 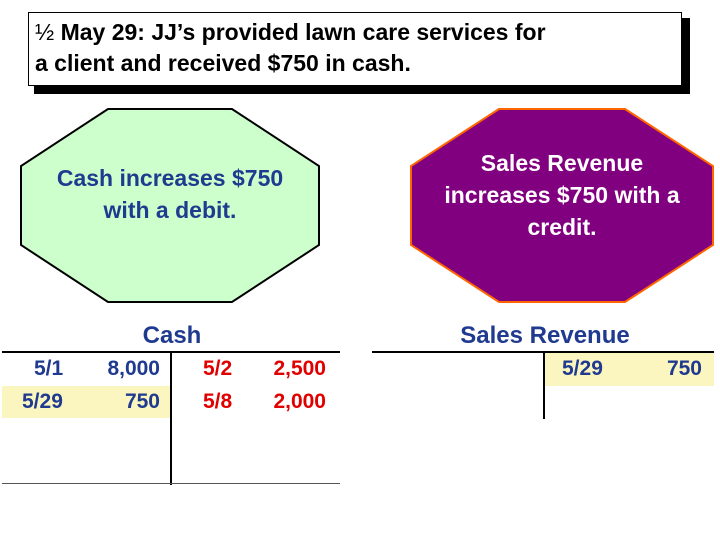 What do you see at coordinates (42, 401) in the screenshot?
I see `cash-debit-date: 5/29` at bounding box center [42, 401].